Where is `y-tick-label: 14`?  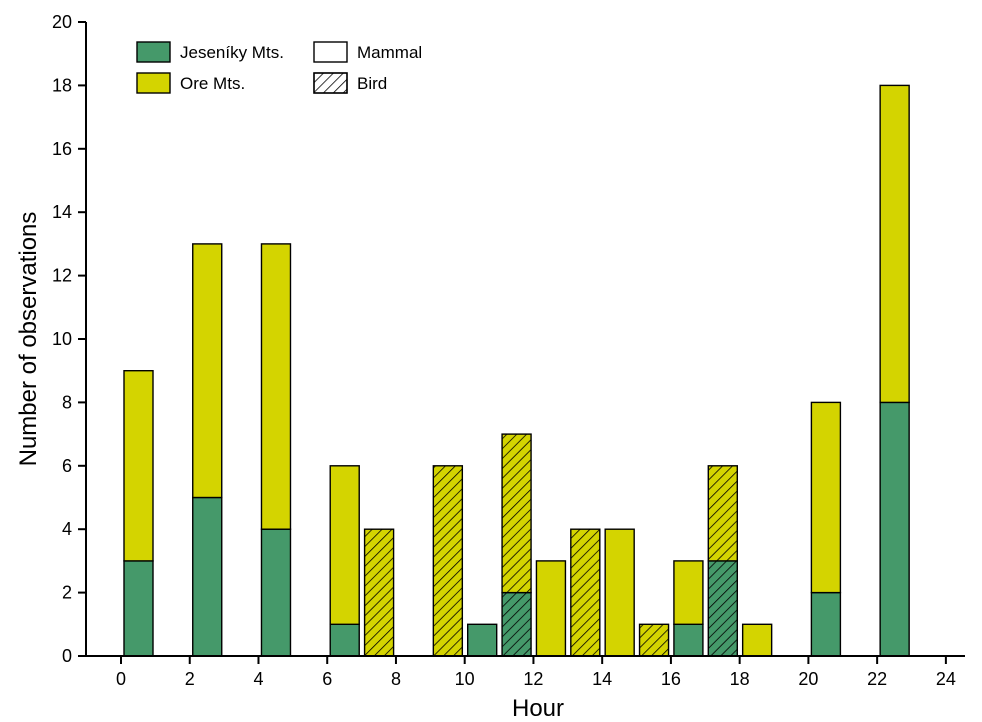
y-tick-label: 14 is located at coordinates (62, 212).